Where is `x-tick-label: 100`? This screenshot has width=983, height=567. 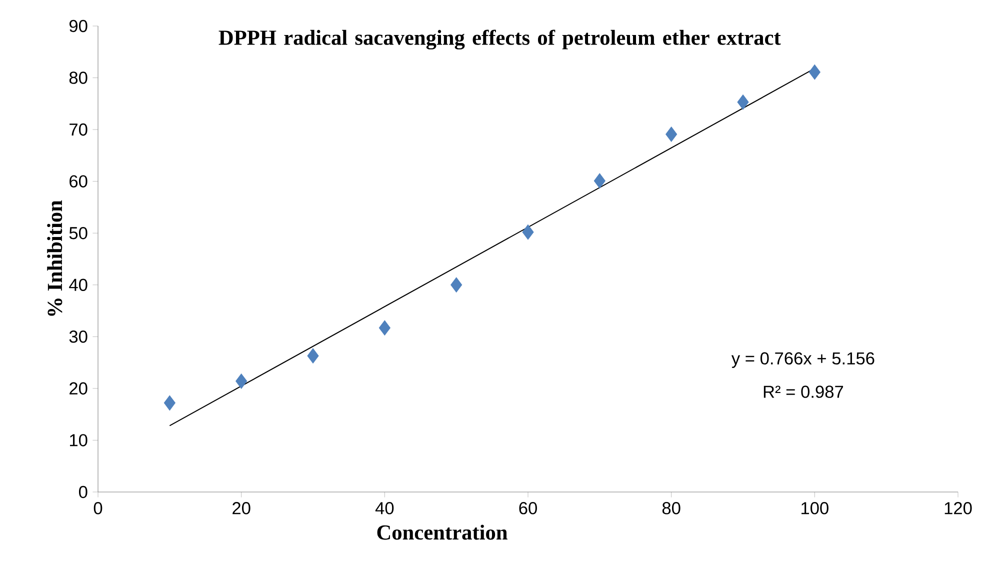 x-tick-label: 100 is located at coordinates (815, 508).